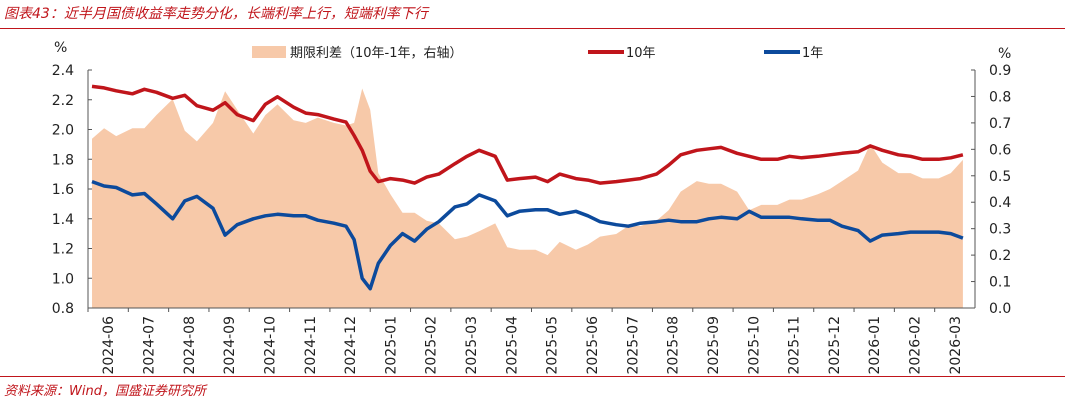 The width and height of the screenshot is (1065, 402). What do you see at coordinates (190, 345) in the screenshot?
I see `x-tick-label: 2024-08` at bounding box center [190, 345].